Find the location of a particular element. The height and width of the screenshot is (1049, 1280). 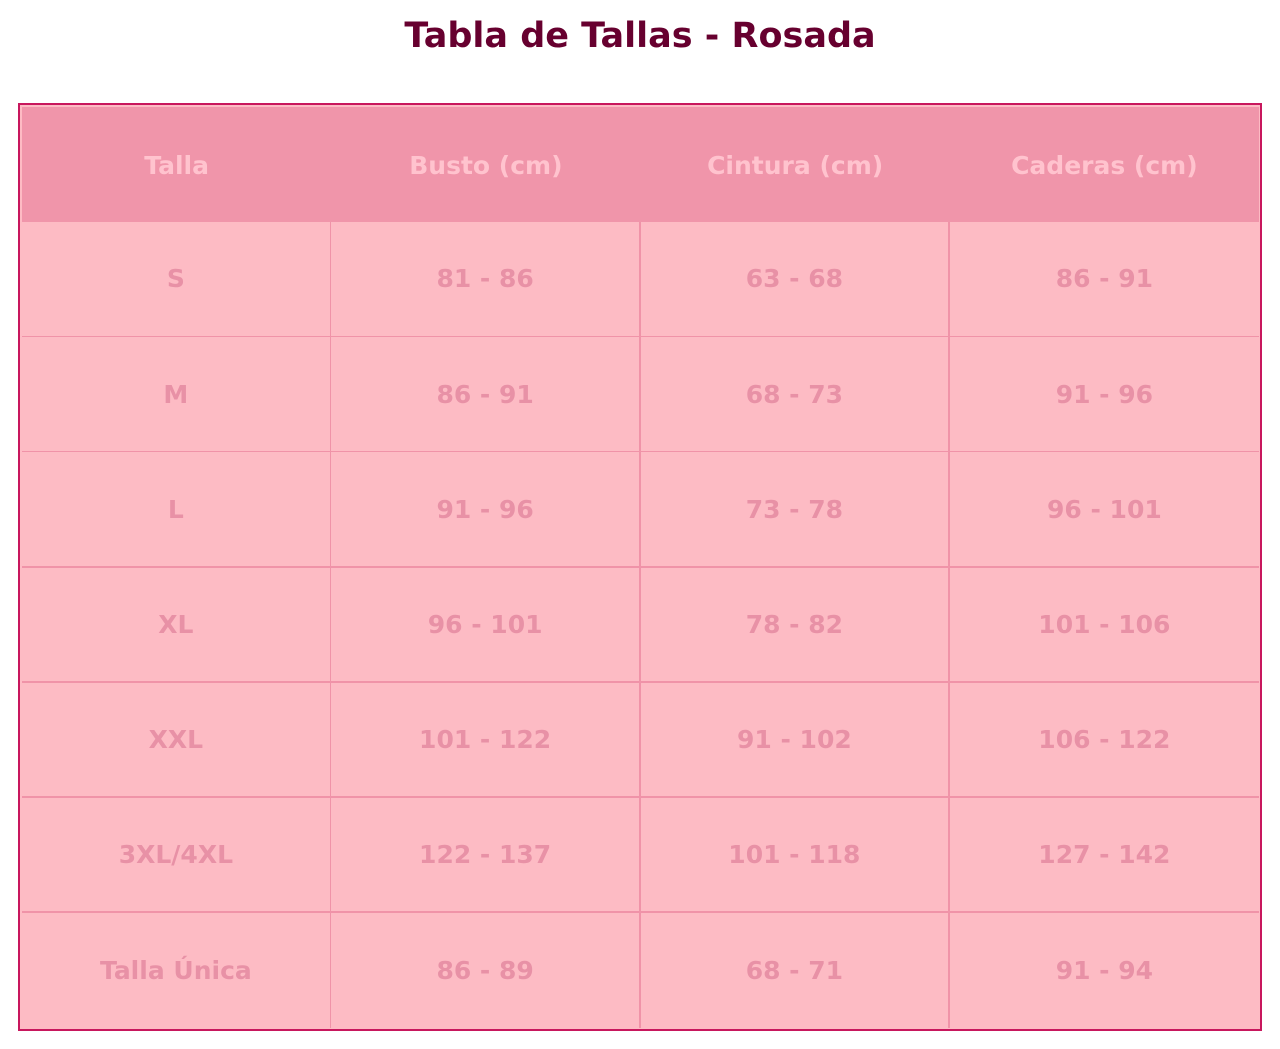

measurement-cell: 81 - 86 is located at coordinates (486, 280).